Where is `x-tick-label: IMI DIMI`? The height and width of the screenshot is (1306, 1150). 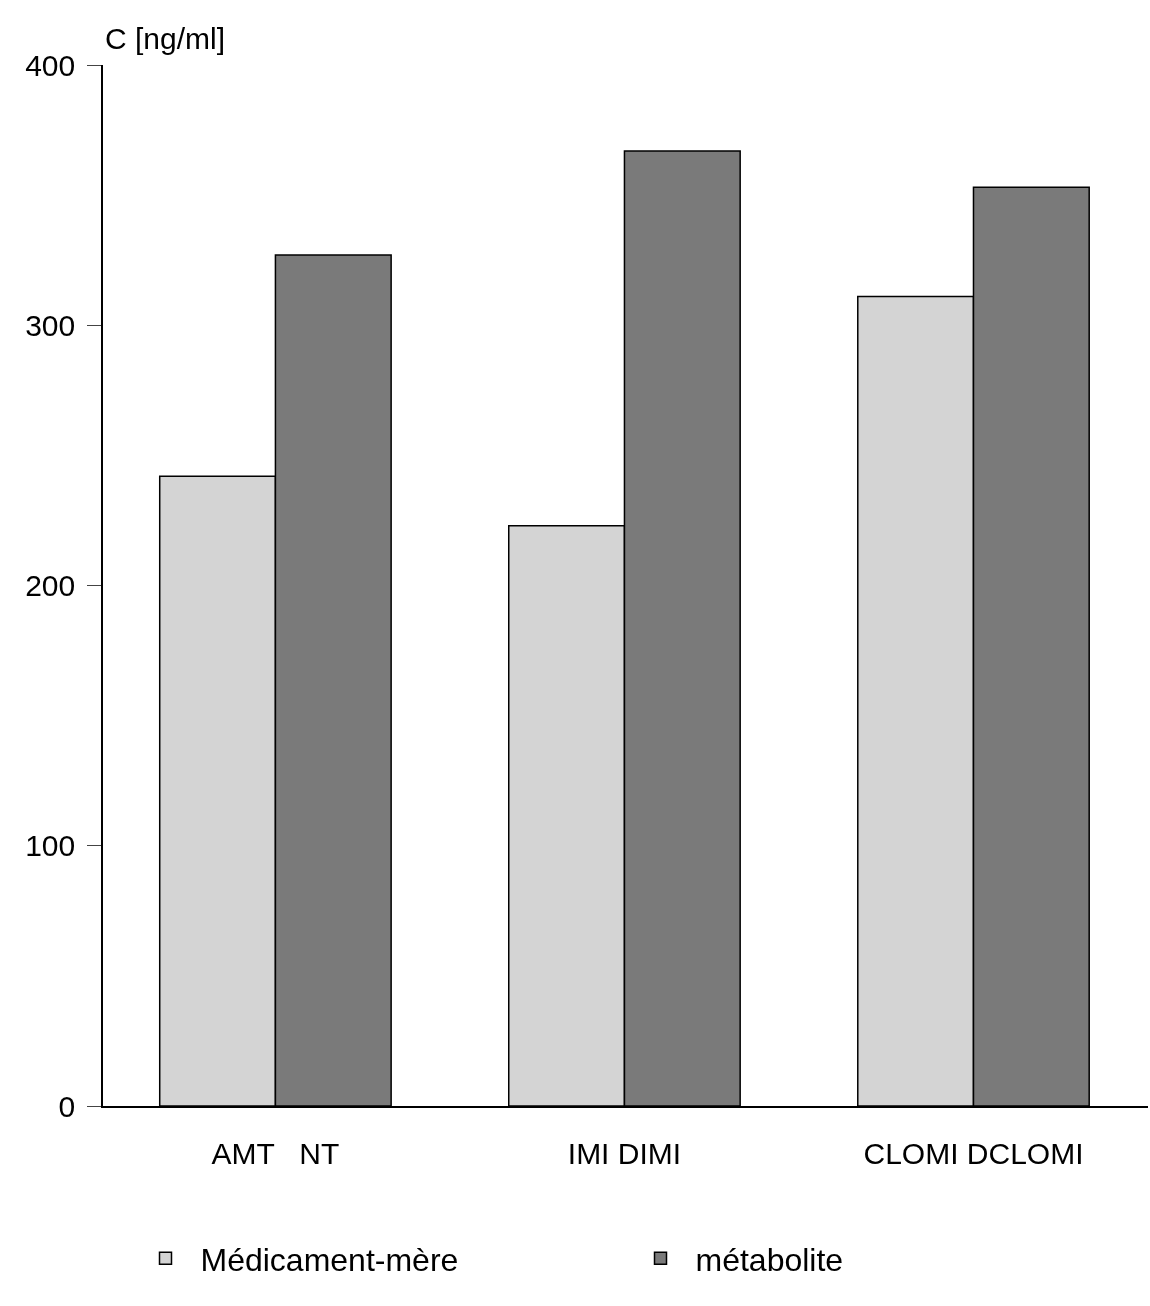 x-tick-label: IMI DIMI is located at coordinates (624, 1153).